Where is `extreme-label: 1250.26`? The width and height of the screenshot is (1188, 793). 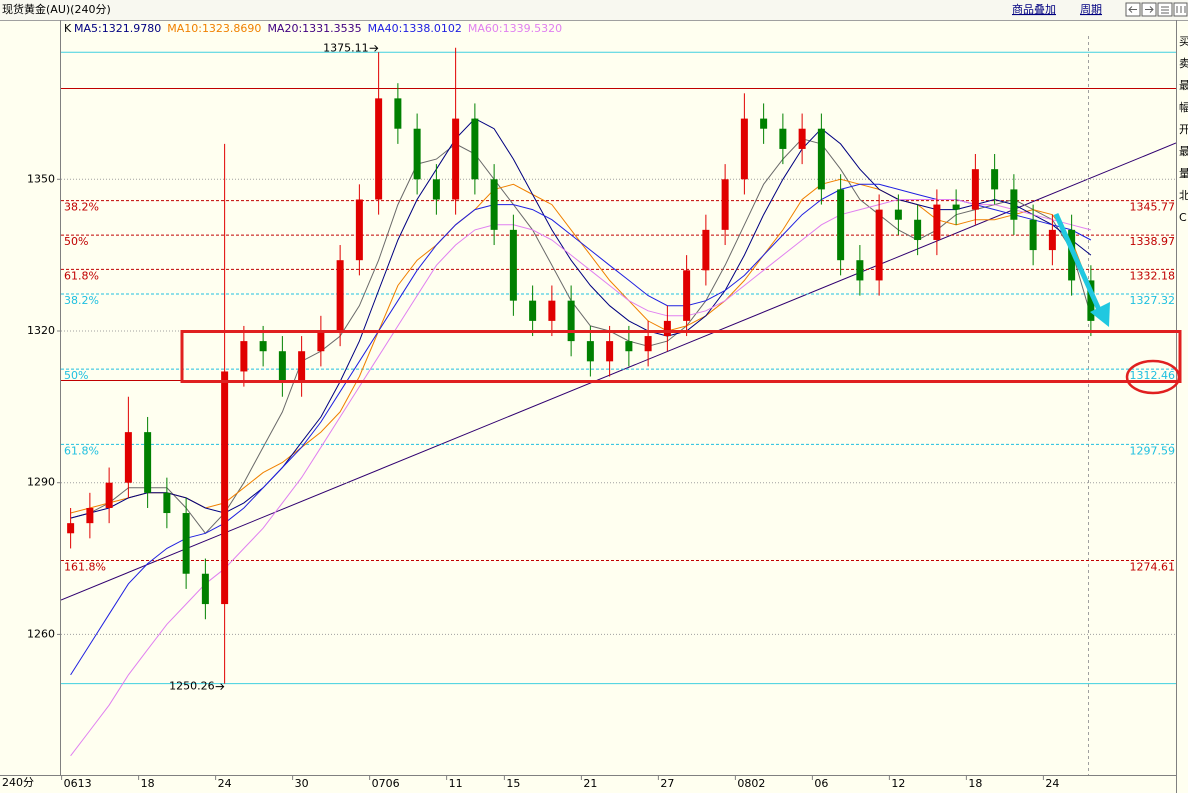 extreme-label: 1250.26 is located at coordinates (192, 686).